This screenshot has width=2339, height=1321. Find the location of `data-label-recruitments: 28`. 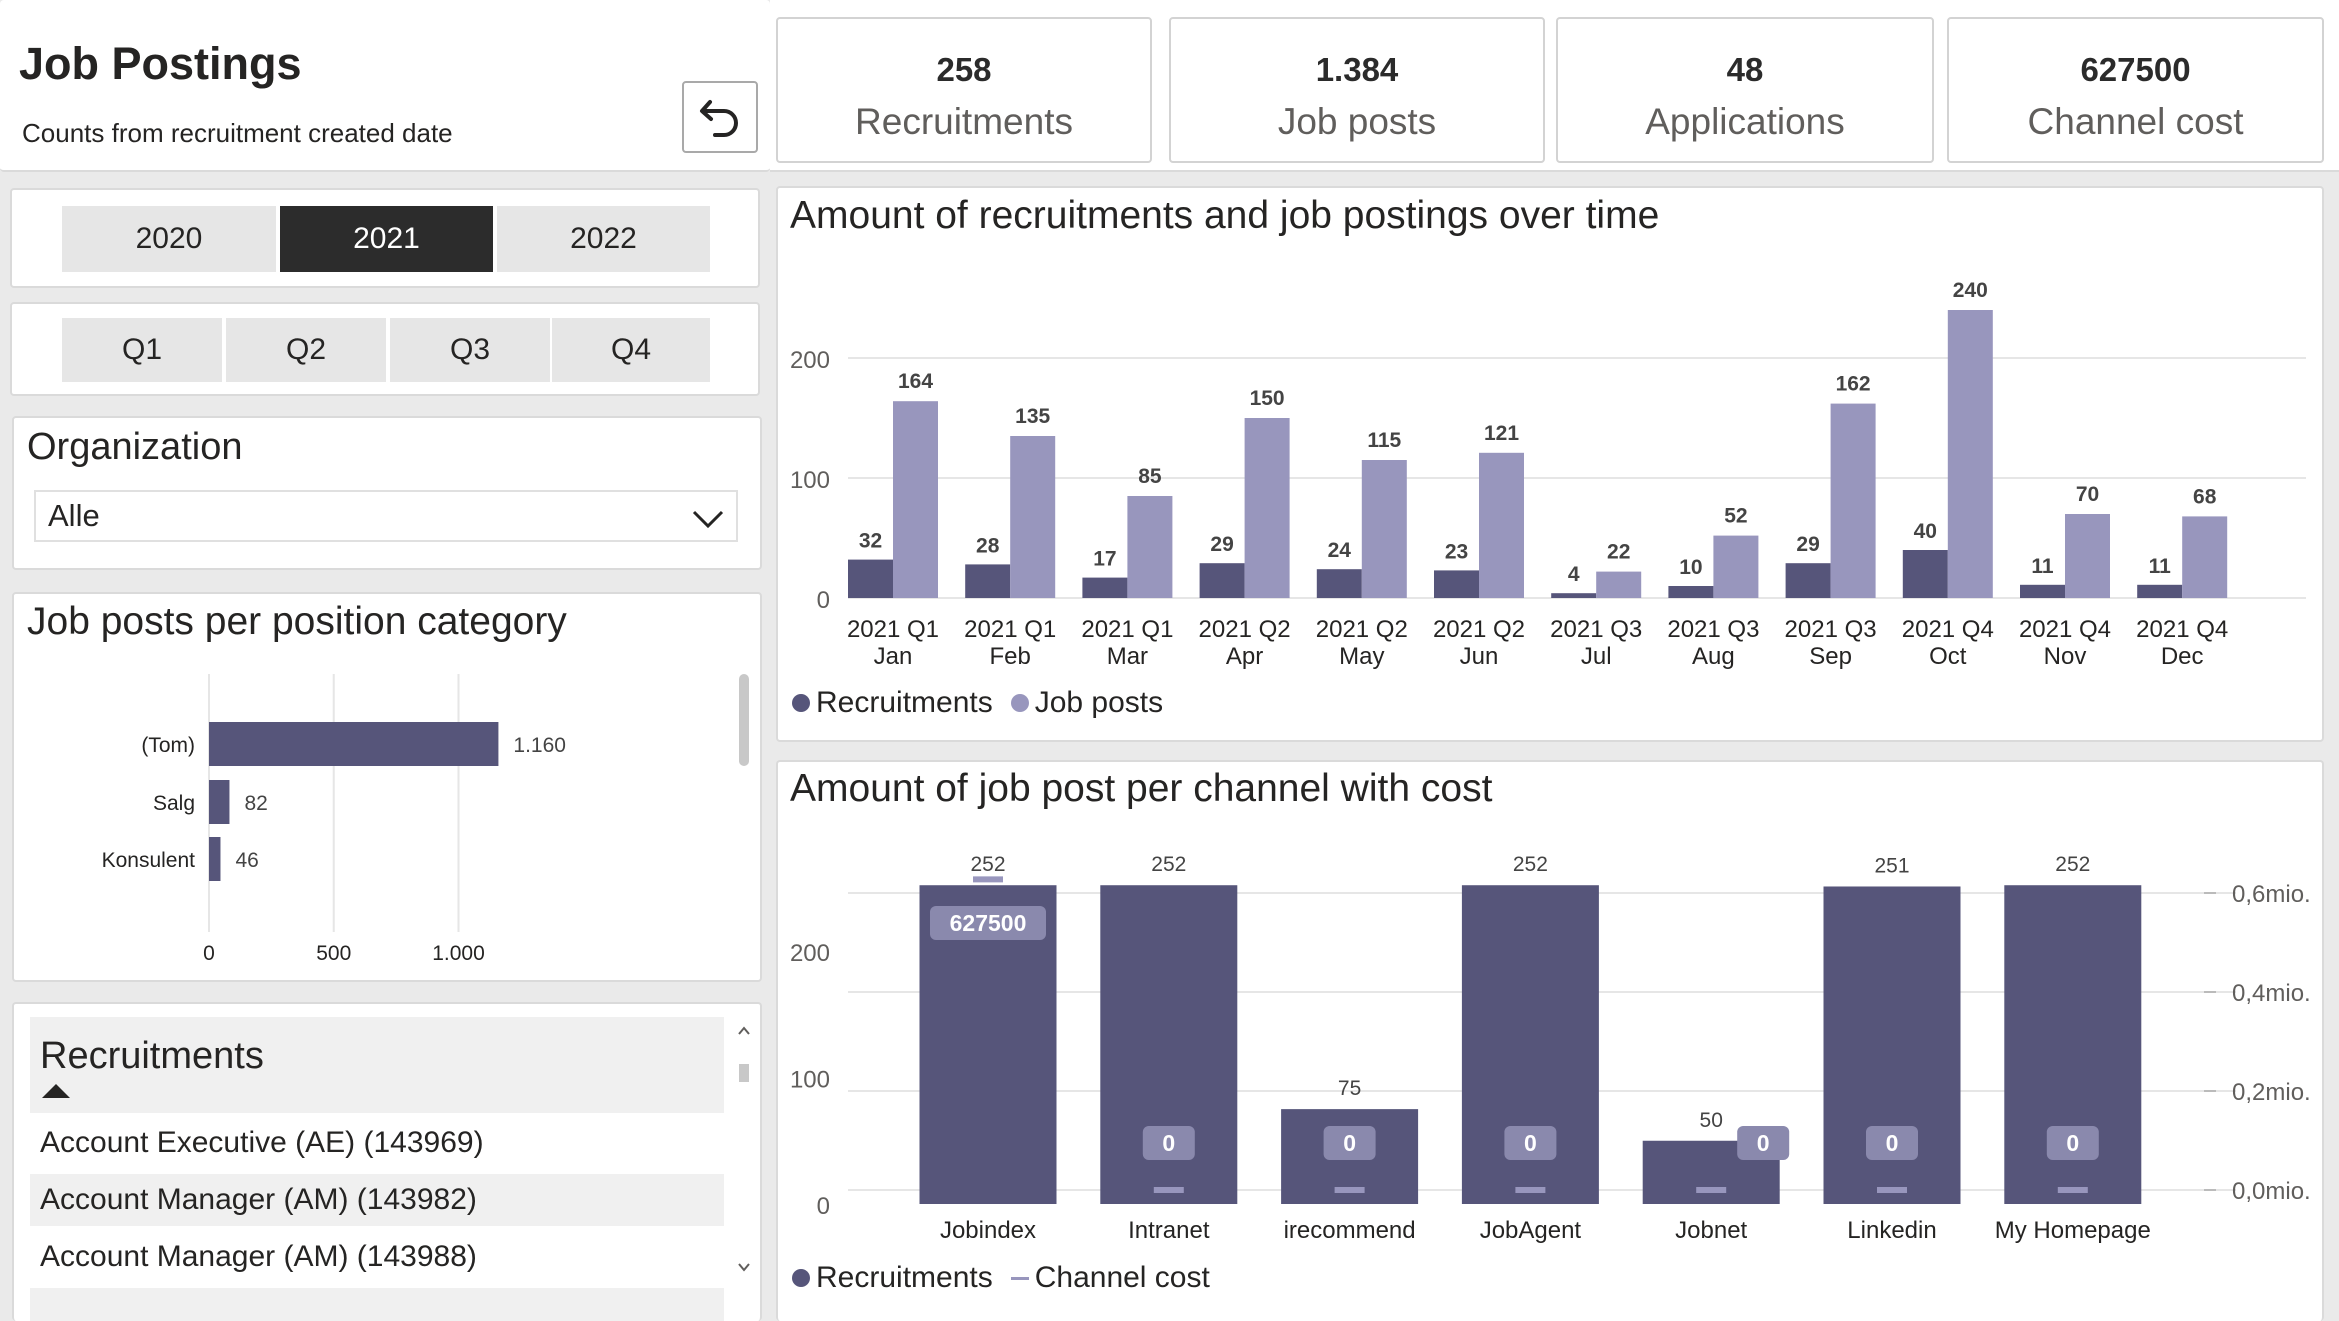

data-label-recruitments: 28 is located at coordinates (988, 545).